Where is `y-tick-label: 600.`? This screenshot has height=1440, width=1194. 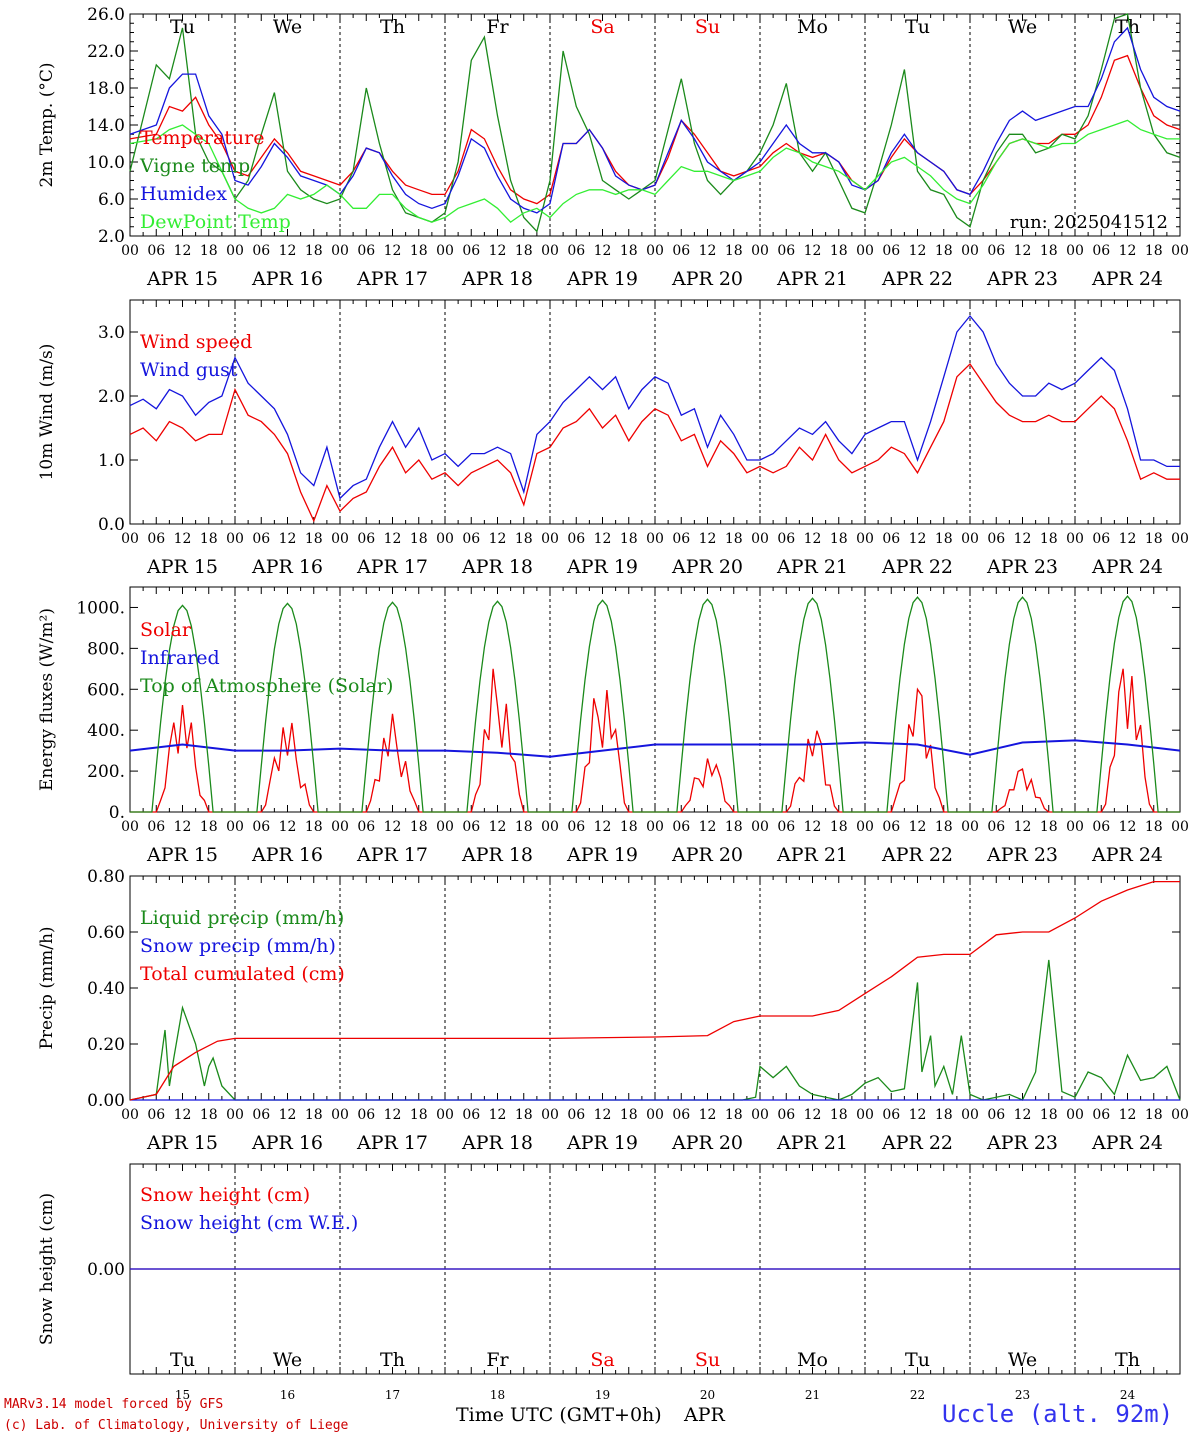 y-tick-label: 600. is located at coordinates (106, 690).